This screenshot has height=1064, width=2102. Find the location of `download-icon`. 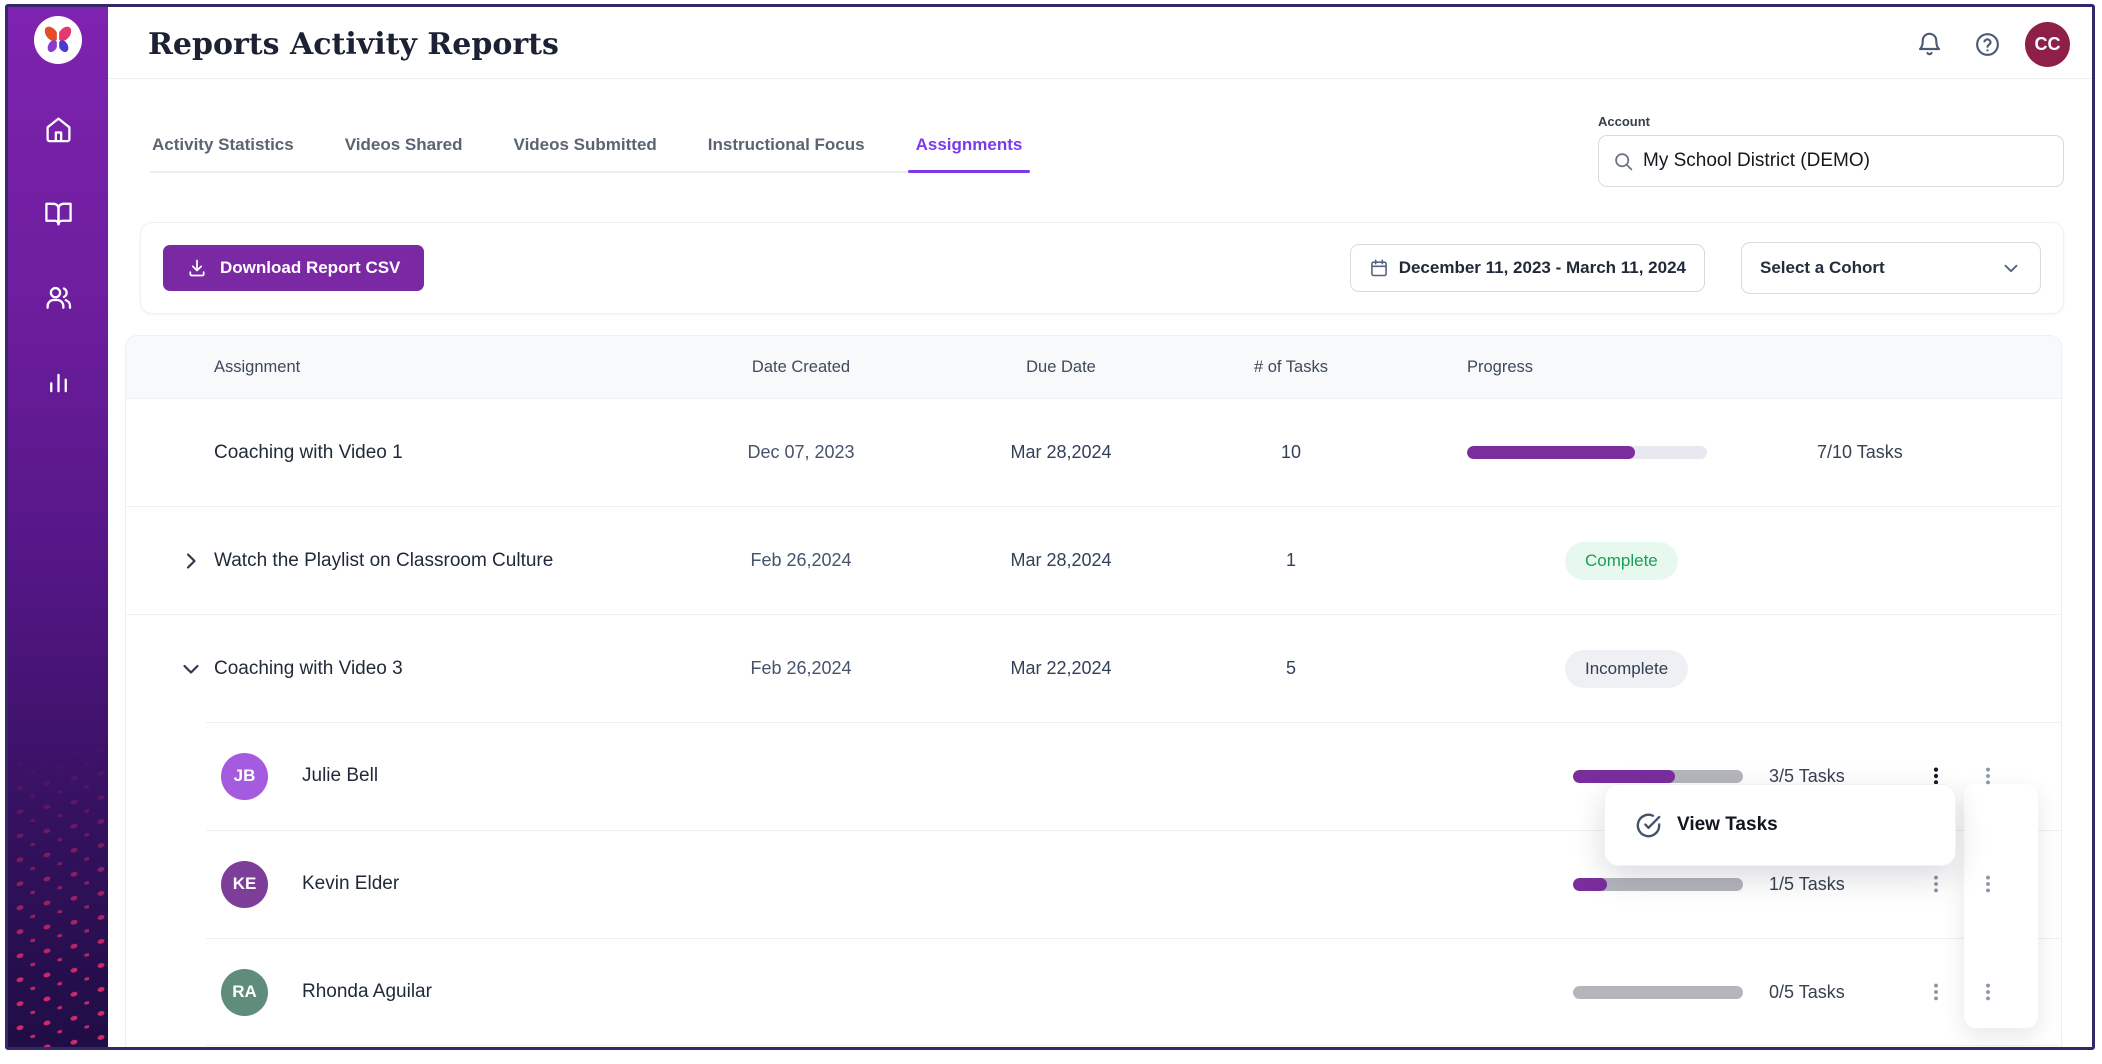

download-icon is located at coordinates (197, 268).